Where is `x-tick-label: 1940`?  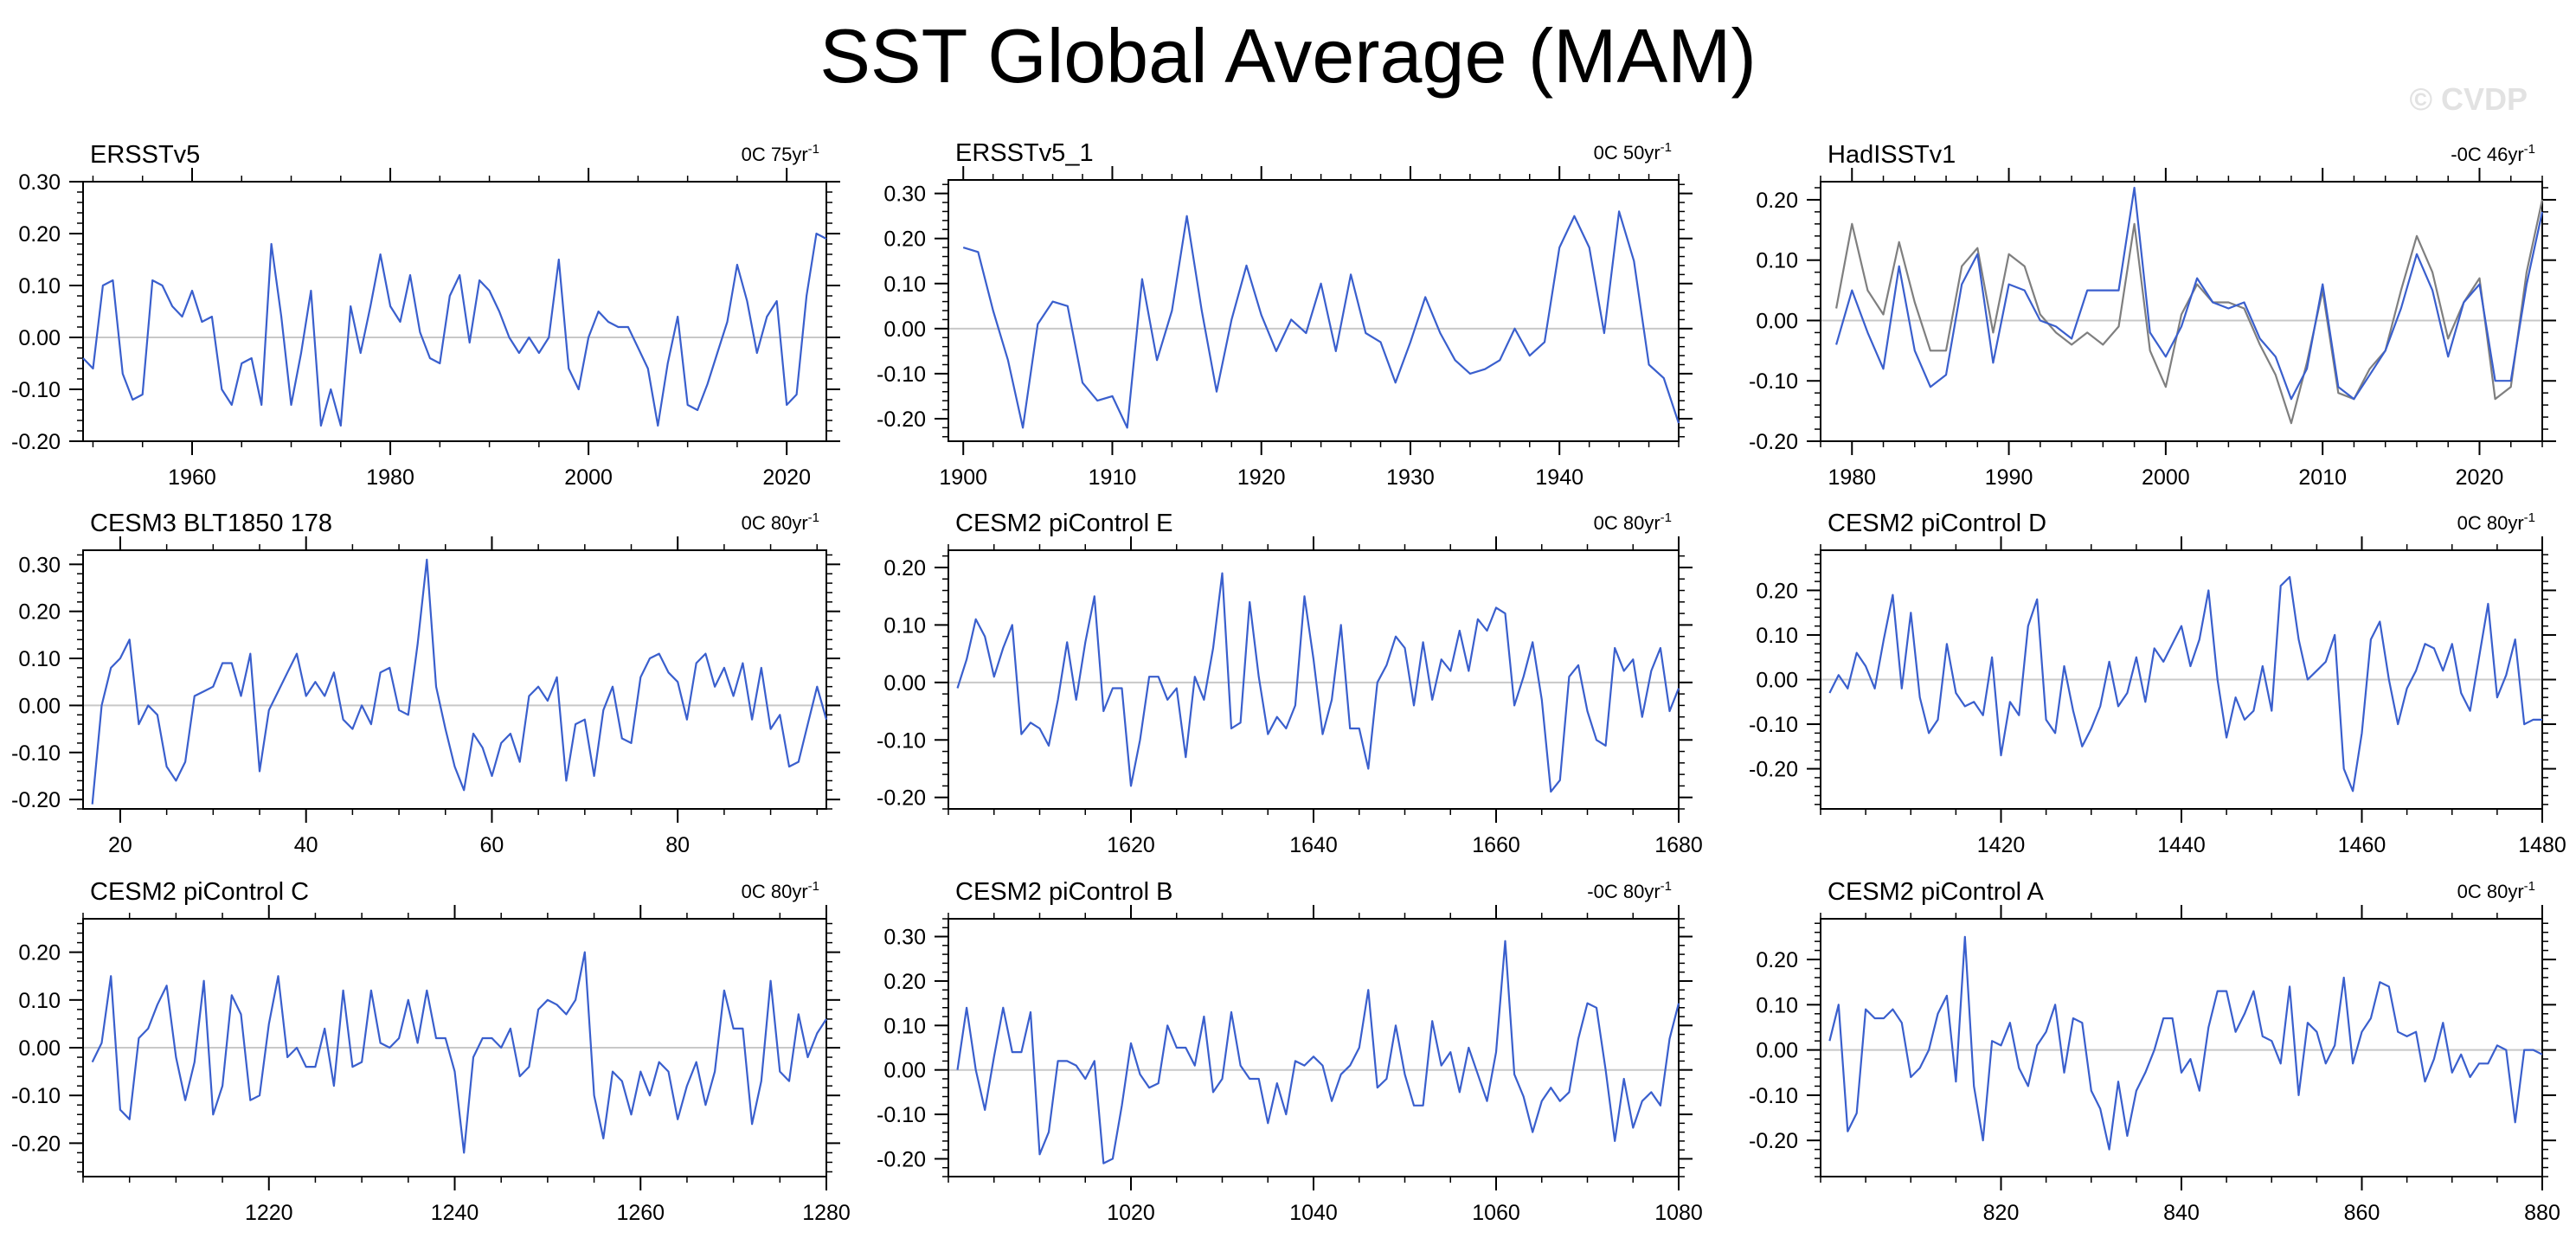
x-tick-label: 1940 is located at coordinates (1560, 477).